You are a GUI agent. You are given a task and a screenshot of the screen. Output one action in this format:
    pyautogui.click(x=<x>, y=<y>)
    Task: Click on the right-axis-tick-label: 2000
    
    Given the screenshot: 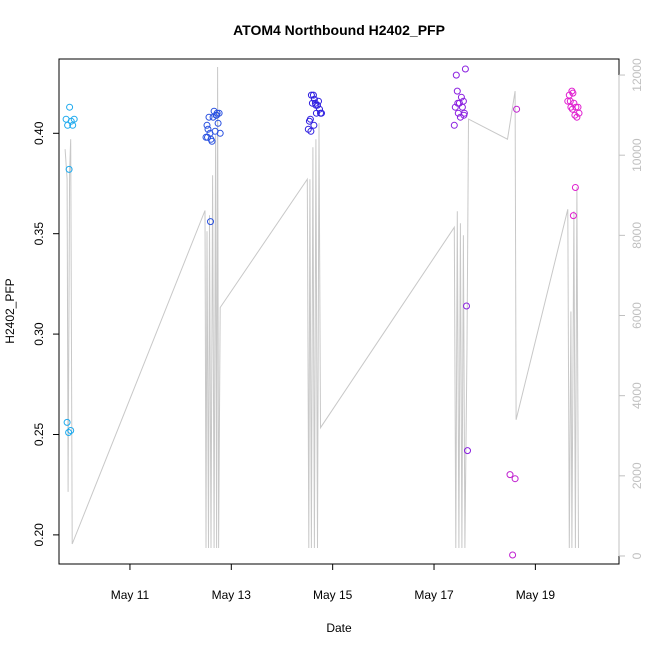 What is the action you would take?
    pyautogui.click(x=637, y=475)
    